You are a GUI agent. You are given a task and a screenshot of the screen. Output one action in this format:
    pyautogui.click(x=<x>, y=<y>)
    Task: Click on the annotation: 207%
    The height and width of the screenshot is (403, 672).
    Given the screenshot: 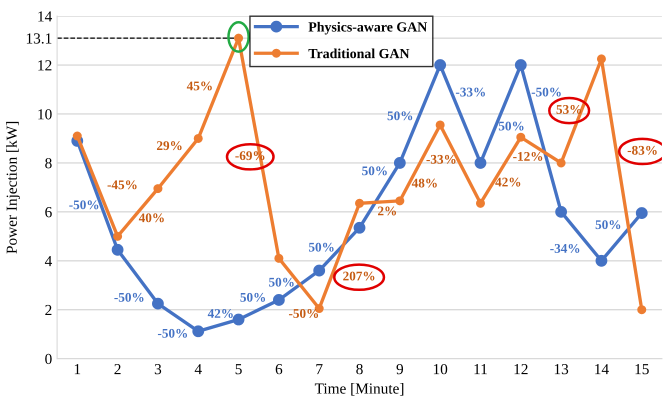 What is the action you would take?
    pyautogui.click(x=358, y=276)
    